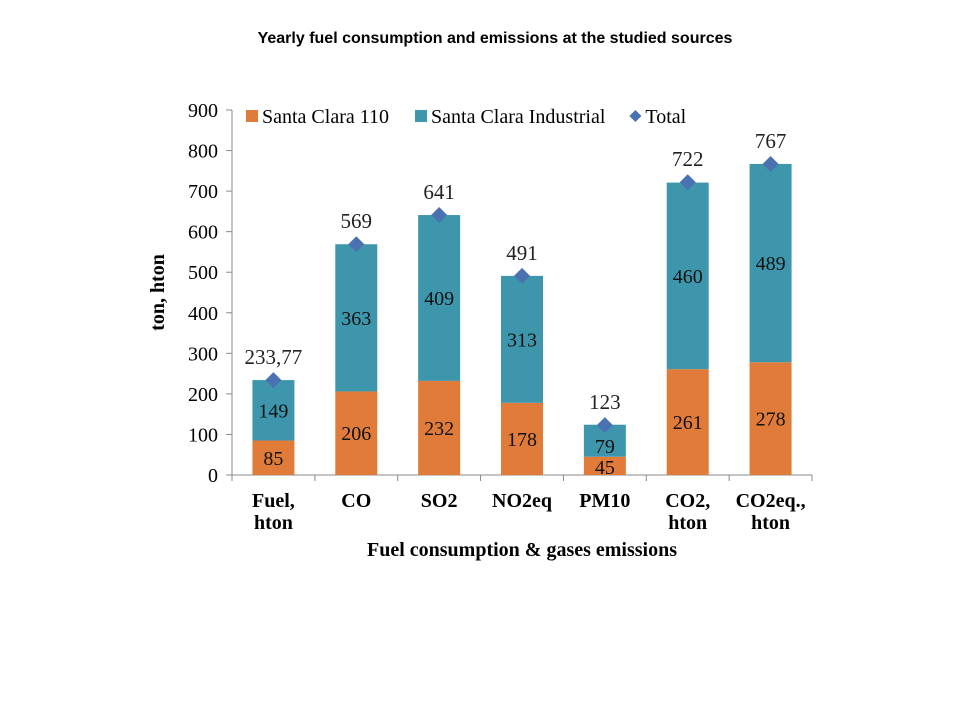  I want to click on data-label: 313, so click(522, 340).